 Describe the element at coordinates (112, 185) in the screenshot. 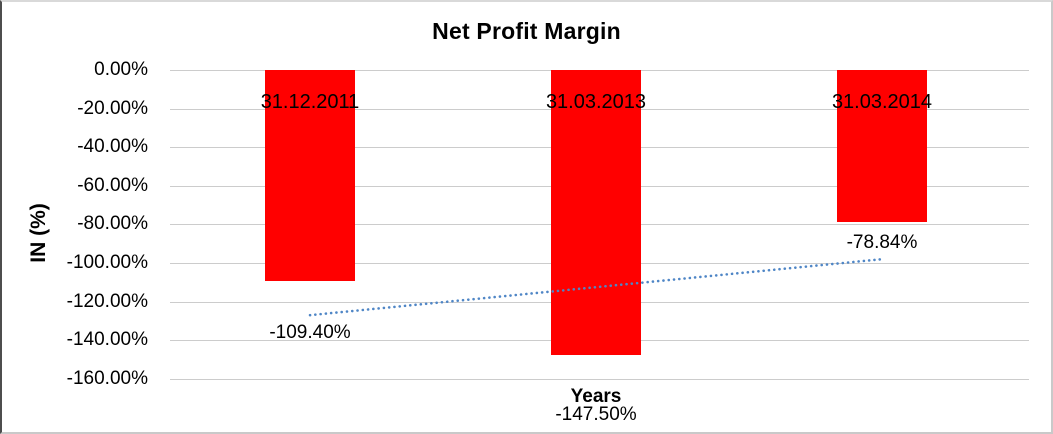

I see `y-tick-label: -60.00%` at that location.